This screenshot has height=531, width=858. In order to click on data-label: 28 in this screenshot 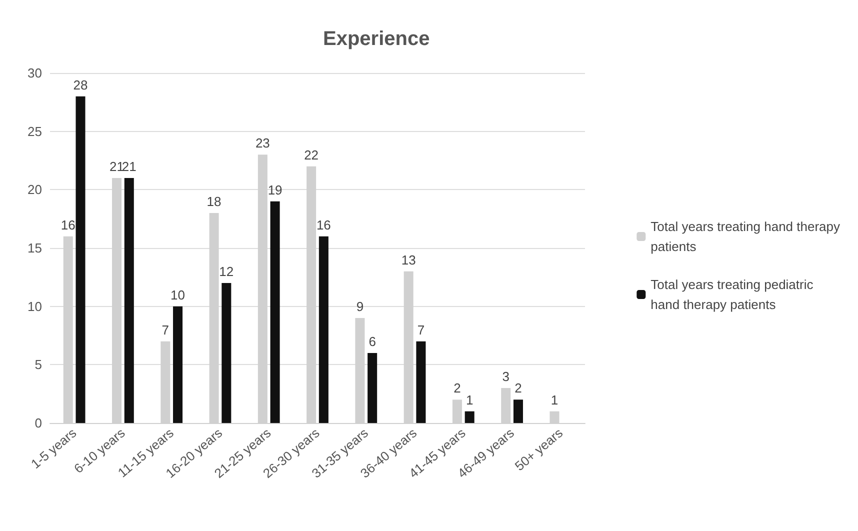, I will do `click(80, 84)`.